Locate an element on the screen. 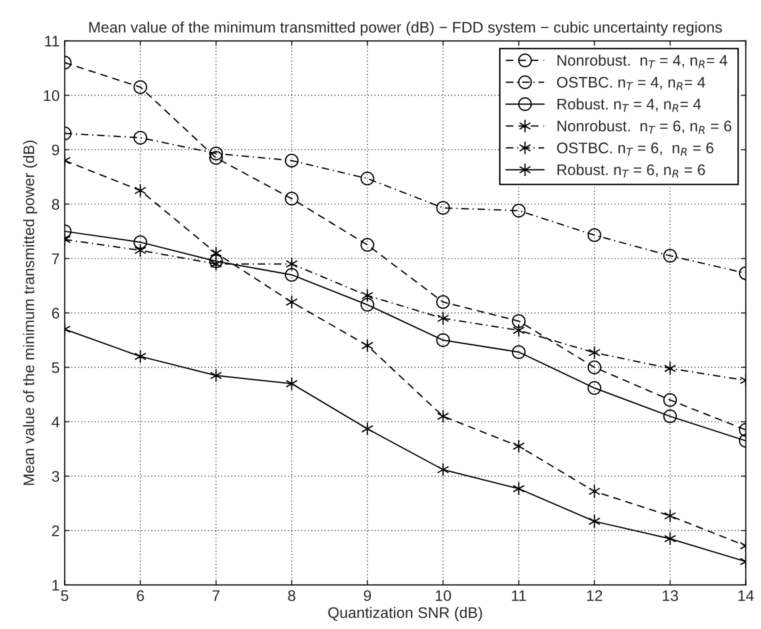 This screenshot has width=761, height=629. y-tick-label: 11 is located at coordinates (52, 41).